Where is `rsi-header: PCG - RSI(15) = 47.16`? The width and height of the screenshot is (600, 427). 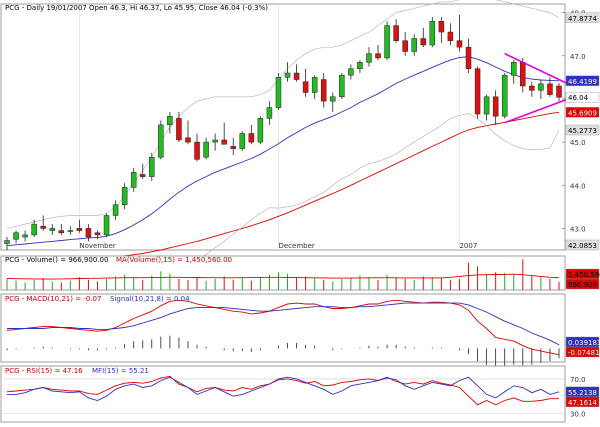
rsi-header: PCG - RSI(15) = 47.16 is located at coordinates (44, 371).